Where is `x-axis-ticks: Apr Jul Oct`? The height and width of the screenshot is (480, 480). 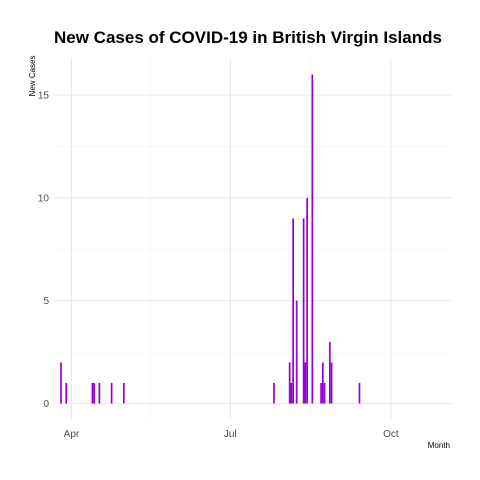 x-axis-ticks: Apr Jul Oct is located at coordinates (231, 434).